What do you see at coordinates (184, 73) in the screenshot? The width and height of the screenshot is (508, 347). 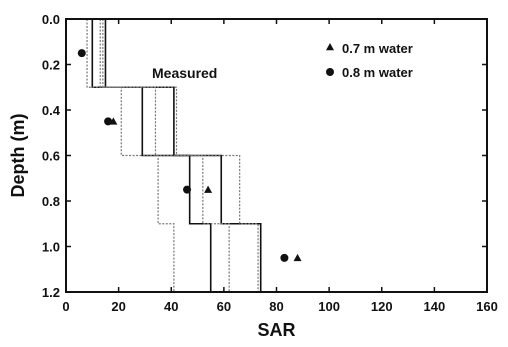 I see `measured-annotation: Measured` at bounding box center [184, 73].